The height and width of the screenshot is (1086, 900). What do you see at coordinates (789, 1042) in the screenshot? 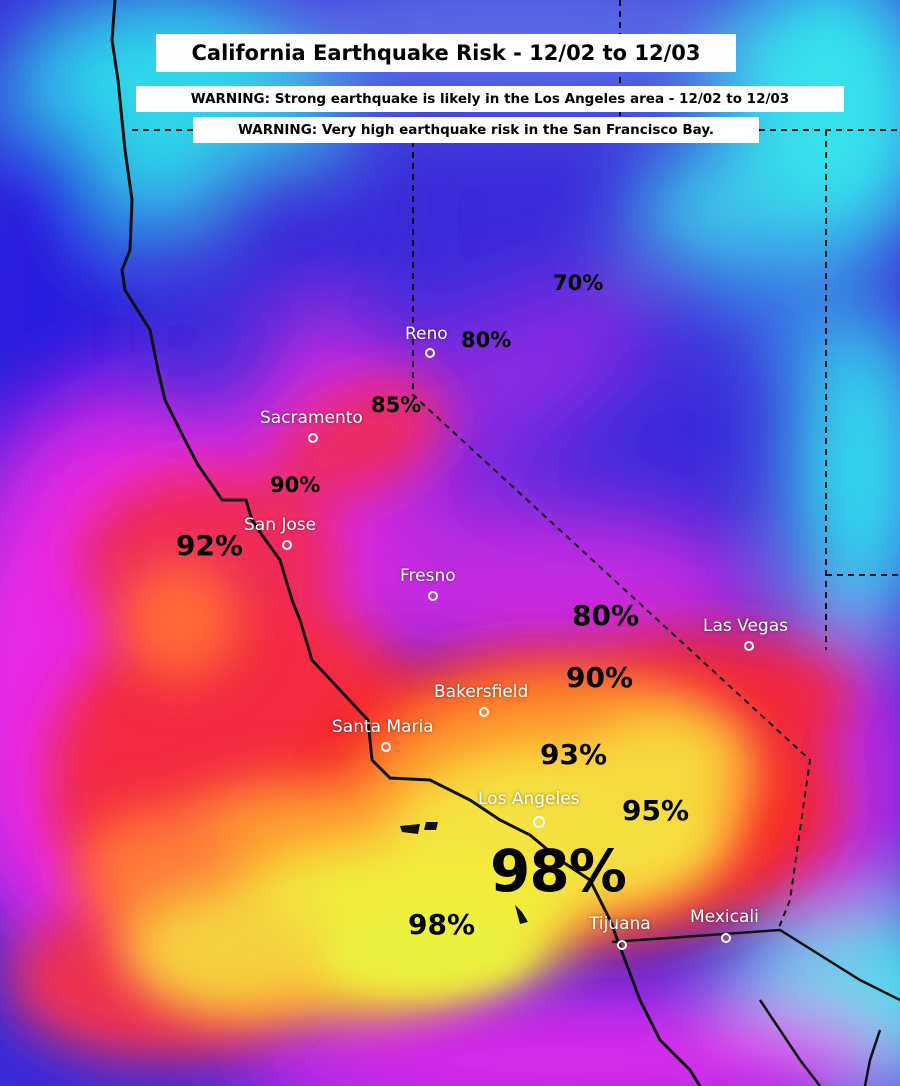
I see `gulf-coast` at bounding box center [789, 1042].